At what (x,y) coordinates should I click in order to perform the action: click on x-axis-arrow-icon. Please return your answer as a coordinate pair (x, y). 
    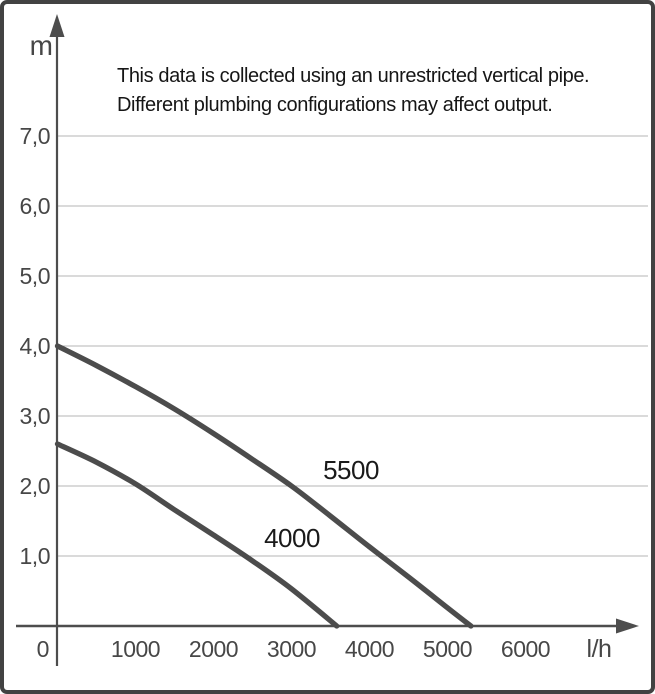
    Looking at the image, I should click on (627, 626).